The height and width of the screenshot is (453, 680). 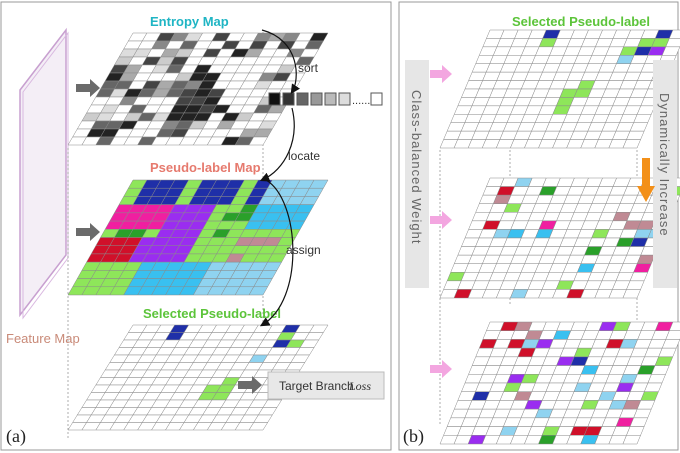 What do you see at coordinates (43, 338) in the screenshot?
I see `feature-map-label: Feature Map` at bounding box center [43, 338].